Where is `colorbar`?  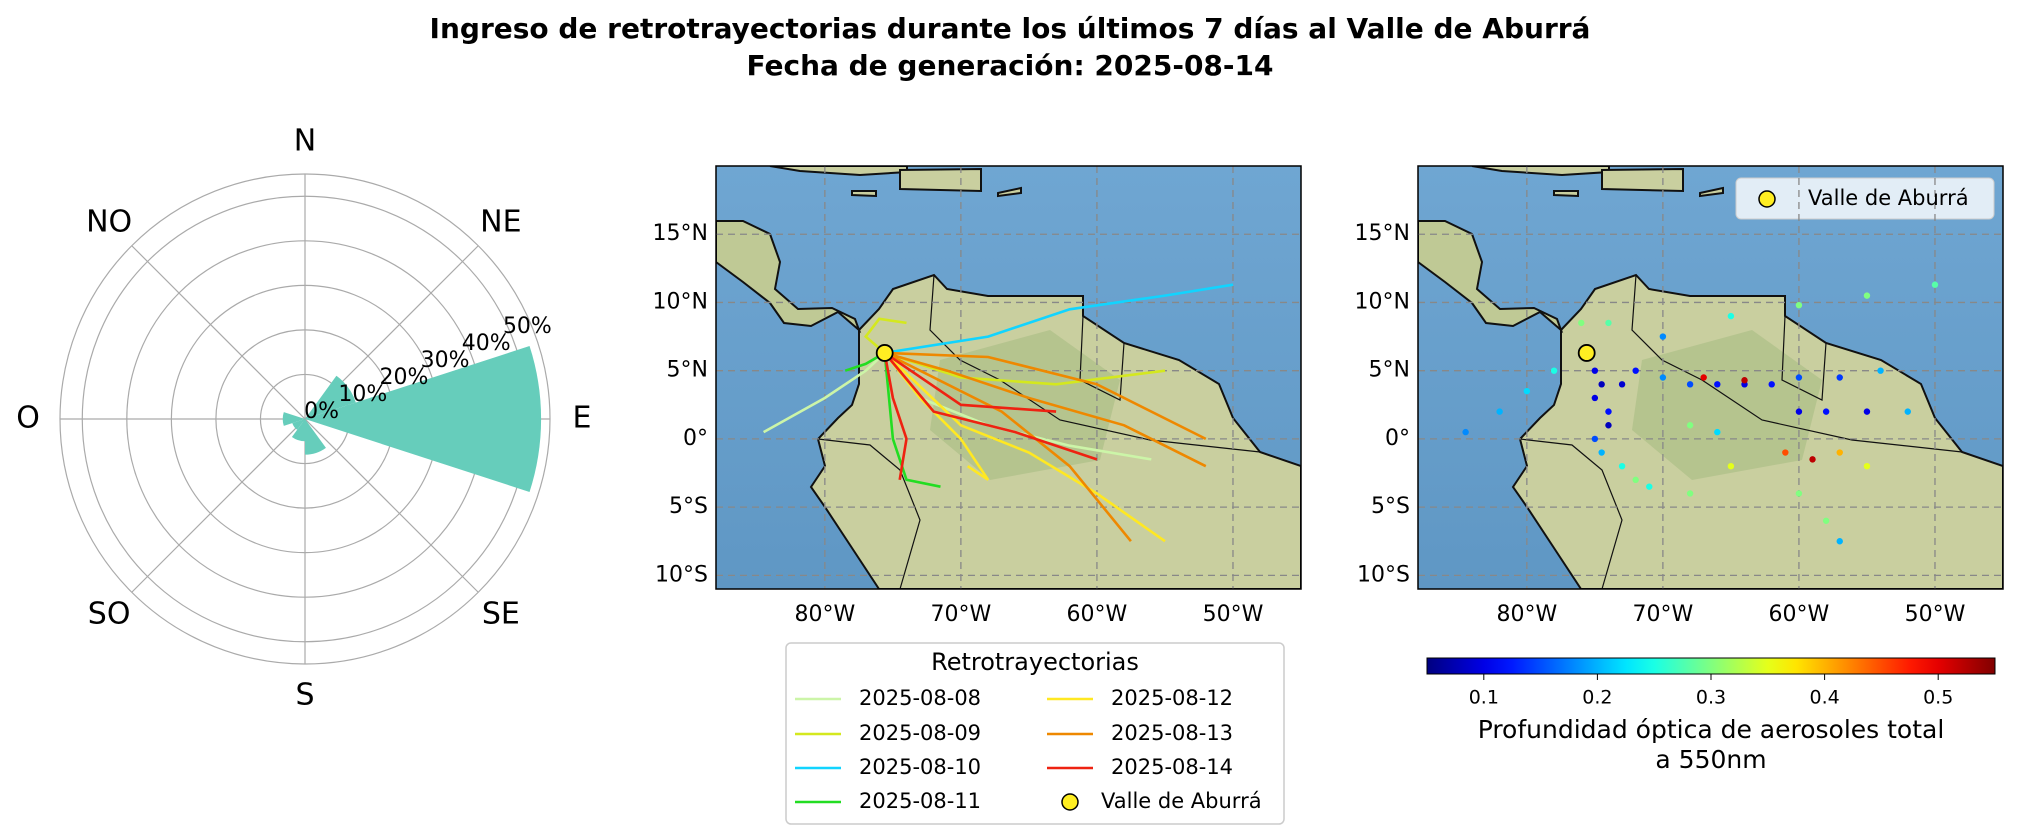 colorbar is located at coordinates (1711, 666).